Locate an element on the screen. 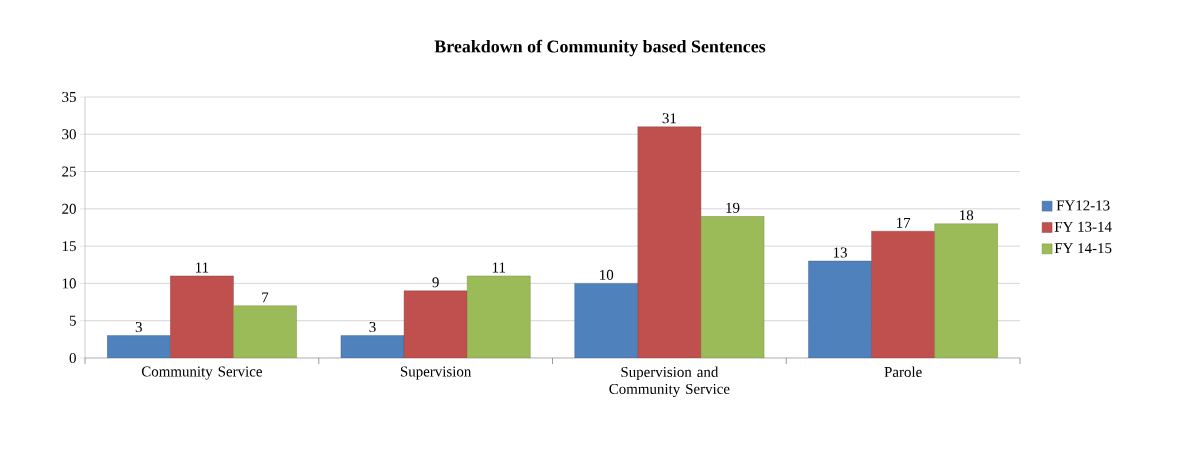 The width and height of the screenshot is (1200, 466). x-tick-label: Parole is located at coordinates (903, 372).